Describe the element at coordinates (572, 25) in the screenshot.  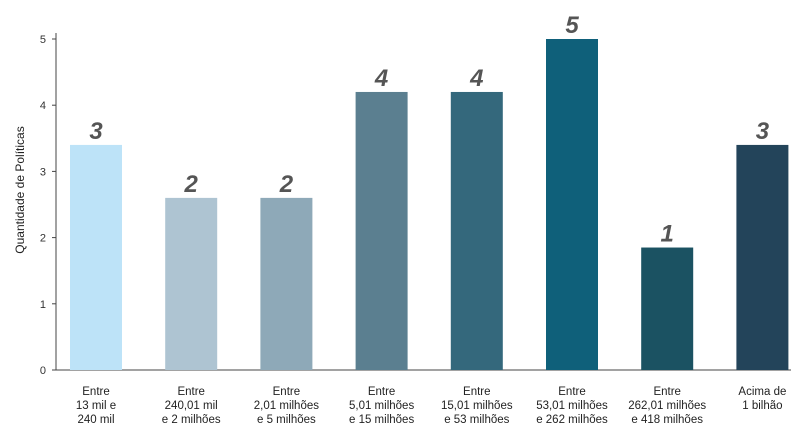
I see `bar-value-label: 5` at that location.